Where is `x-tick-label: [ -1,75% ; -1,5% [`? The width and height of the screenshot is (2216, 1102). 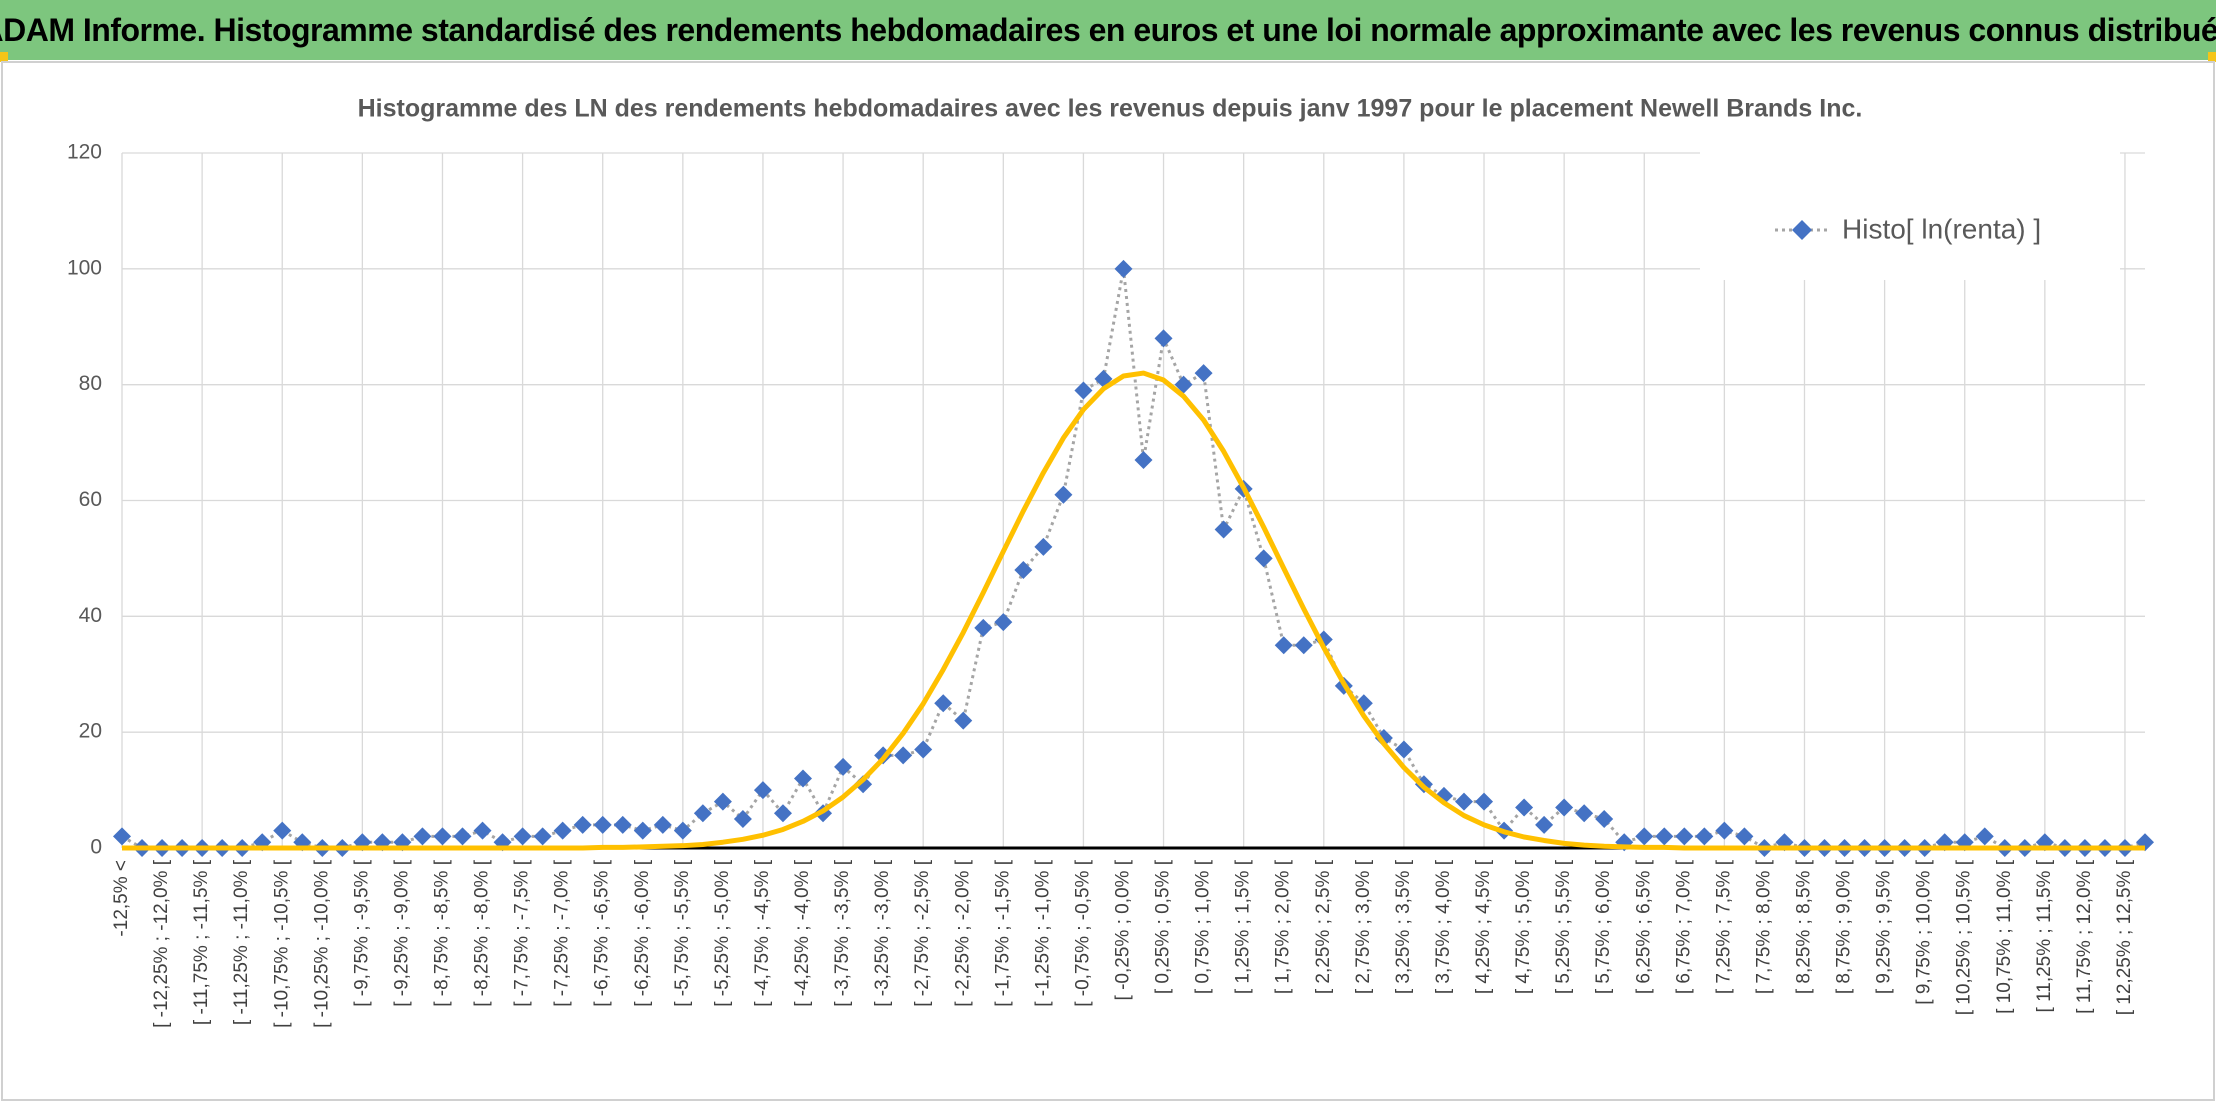 x-tick-label: [ -1,75% ; -1,5% [ is located at coordinates (1002, 933).